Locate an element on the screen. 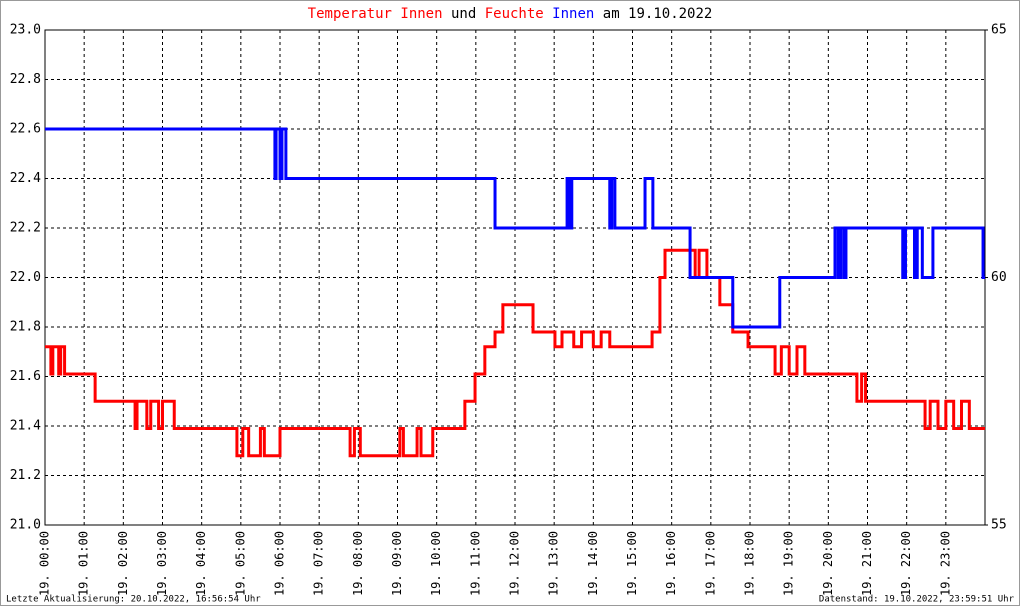  x-tick-label: 19. 12:00 is located at coordinates (515, 563).